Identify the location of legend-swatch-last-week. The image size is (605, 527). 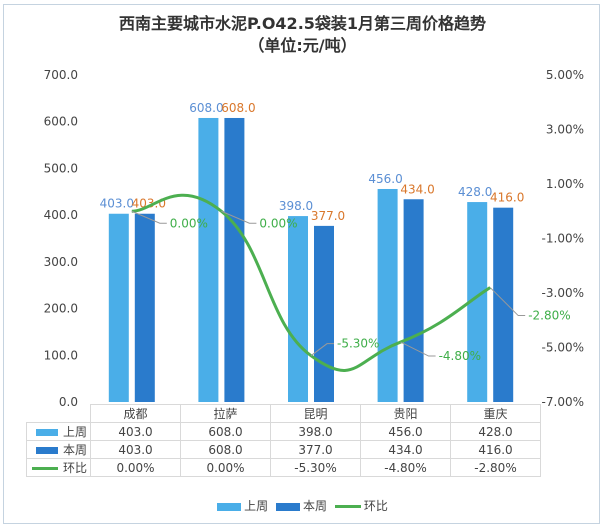
(46, 432).